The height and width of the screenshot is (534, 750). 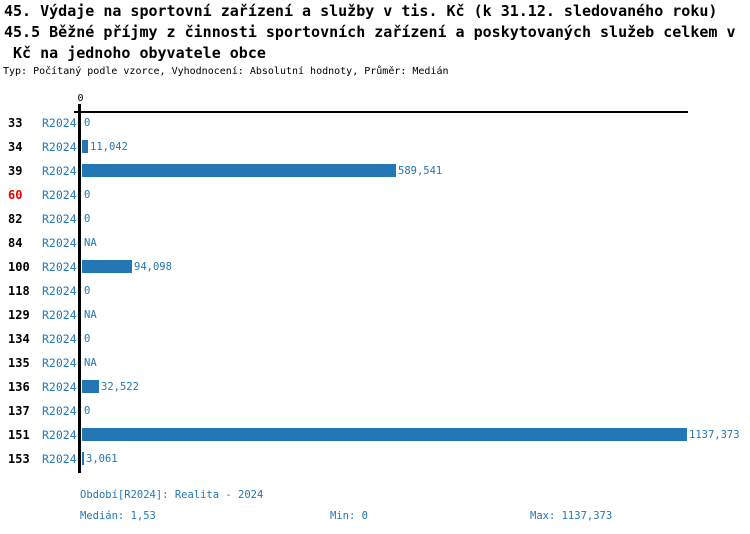 What do you see at coordinates (118, 516) in the screenshot?
I see `median-stat: Medián: 1,53` at bounding box center [118, 516].